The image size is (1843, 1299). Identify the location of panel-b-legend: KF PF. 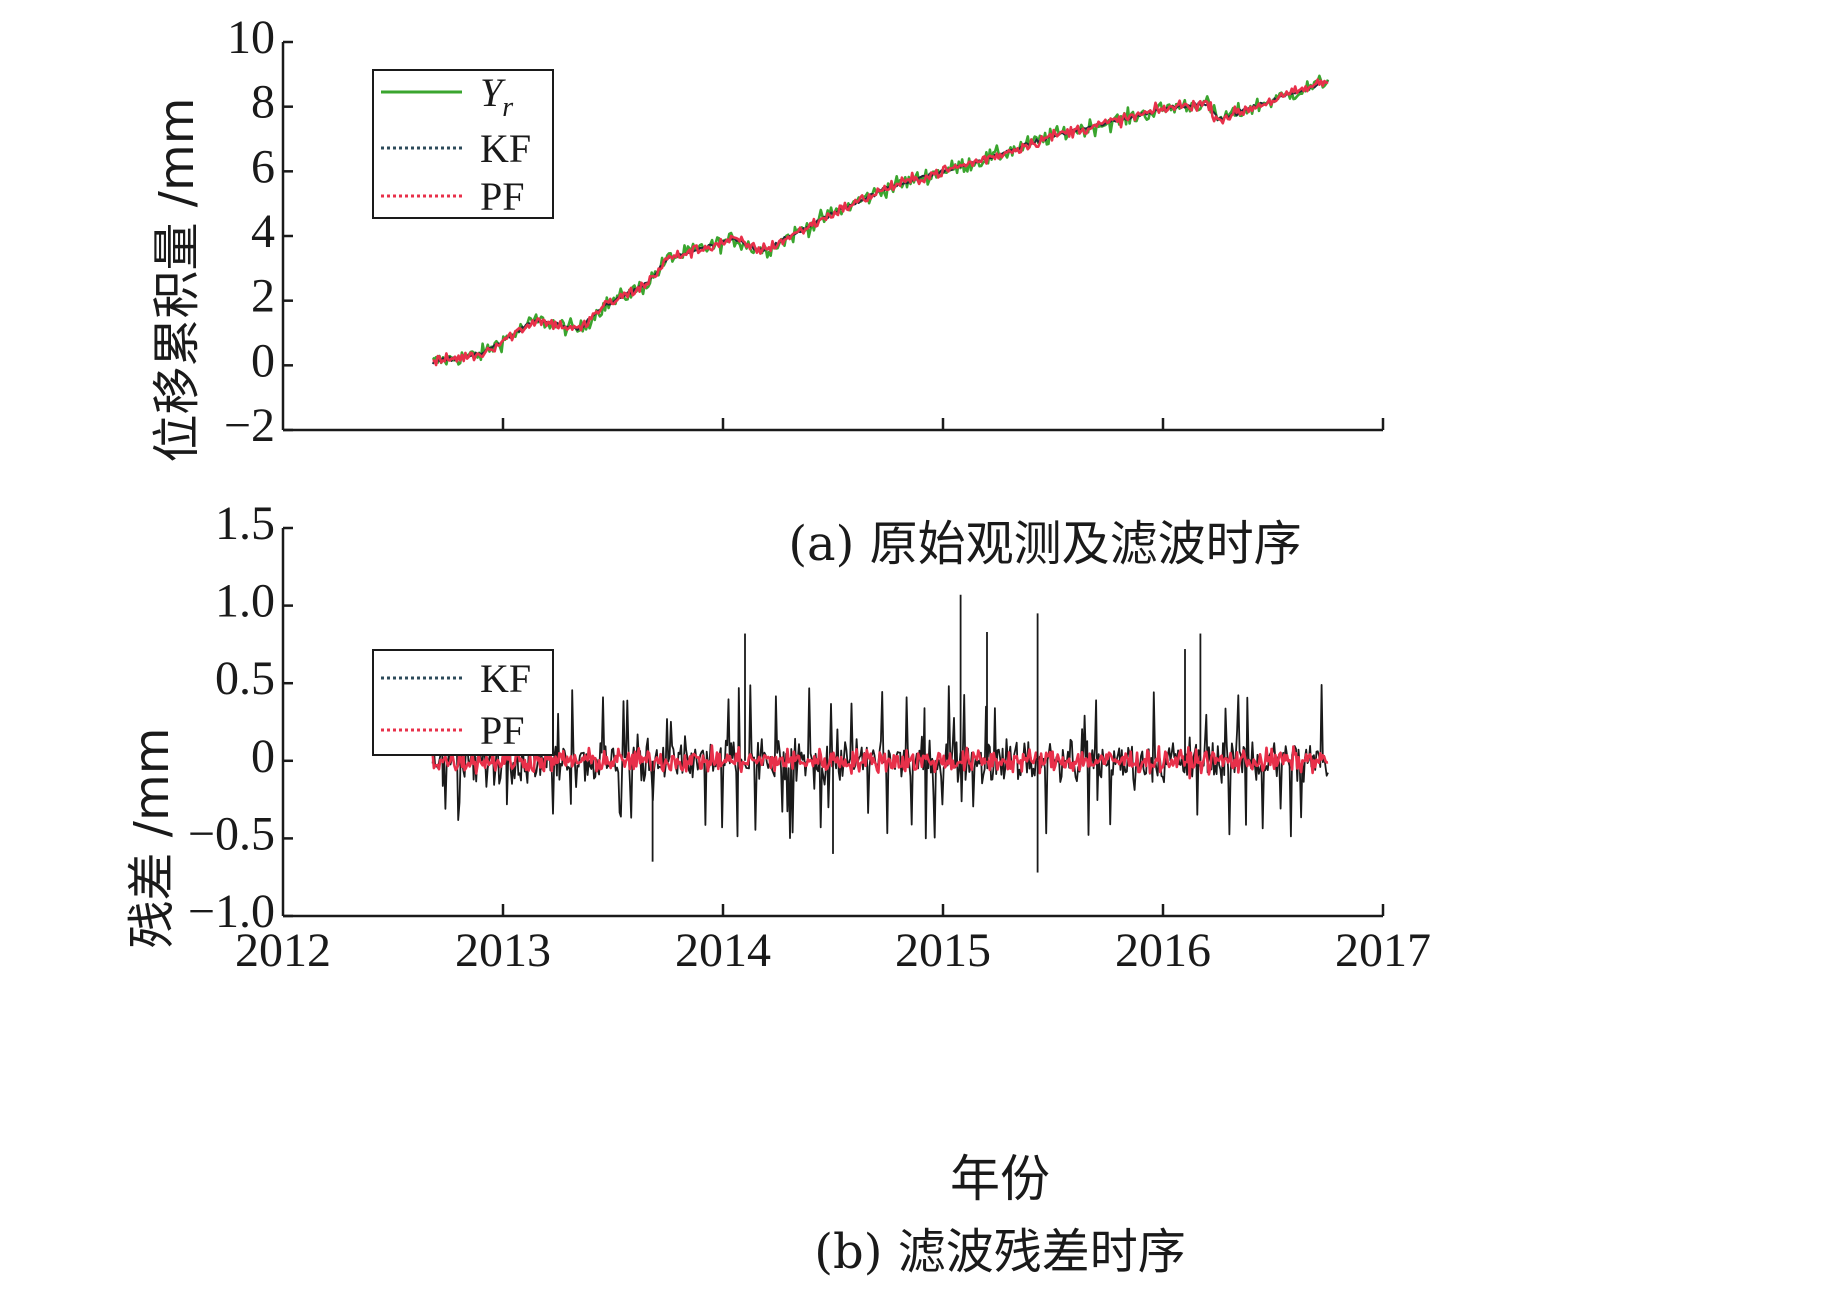
(463, 702).